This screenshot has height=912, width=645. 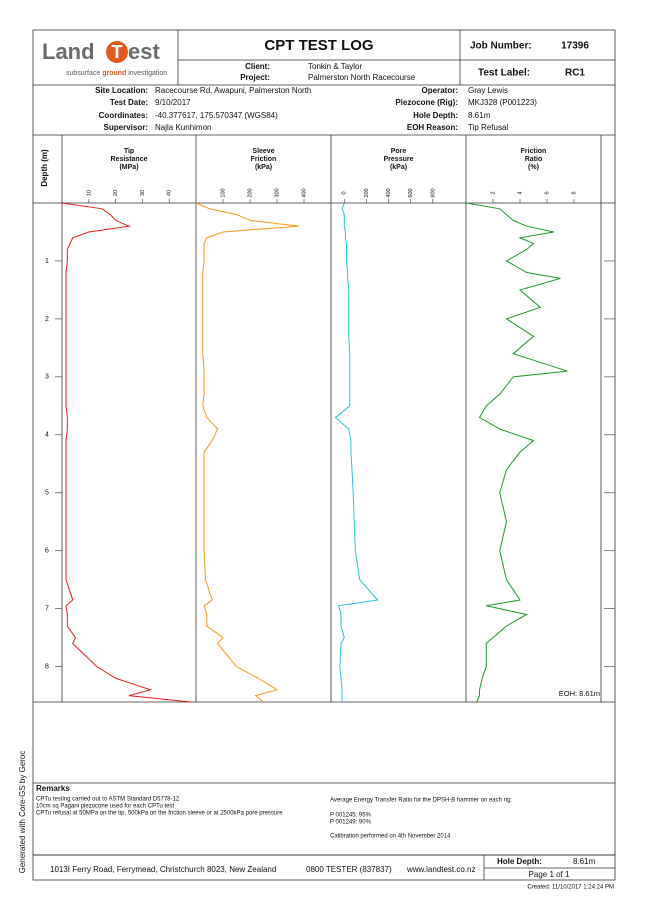 What do you see at coordinates (129, 102) in the screenshot?
I see `info-label: Test Date:` at bounding box center [129, 102].